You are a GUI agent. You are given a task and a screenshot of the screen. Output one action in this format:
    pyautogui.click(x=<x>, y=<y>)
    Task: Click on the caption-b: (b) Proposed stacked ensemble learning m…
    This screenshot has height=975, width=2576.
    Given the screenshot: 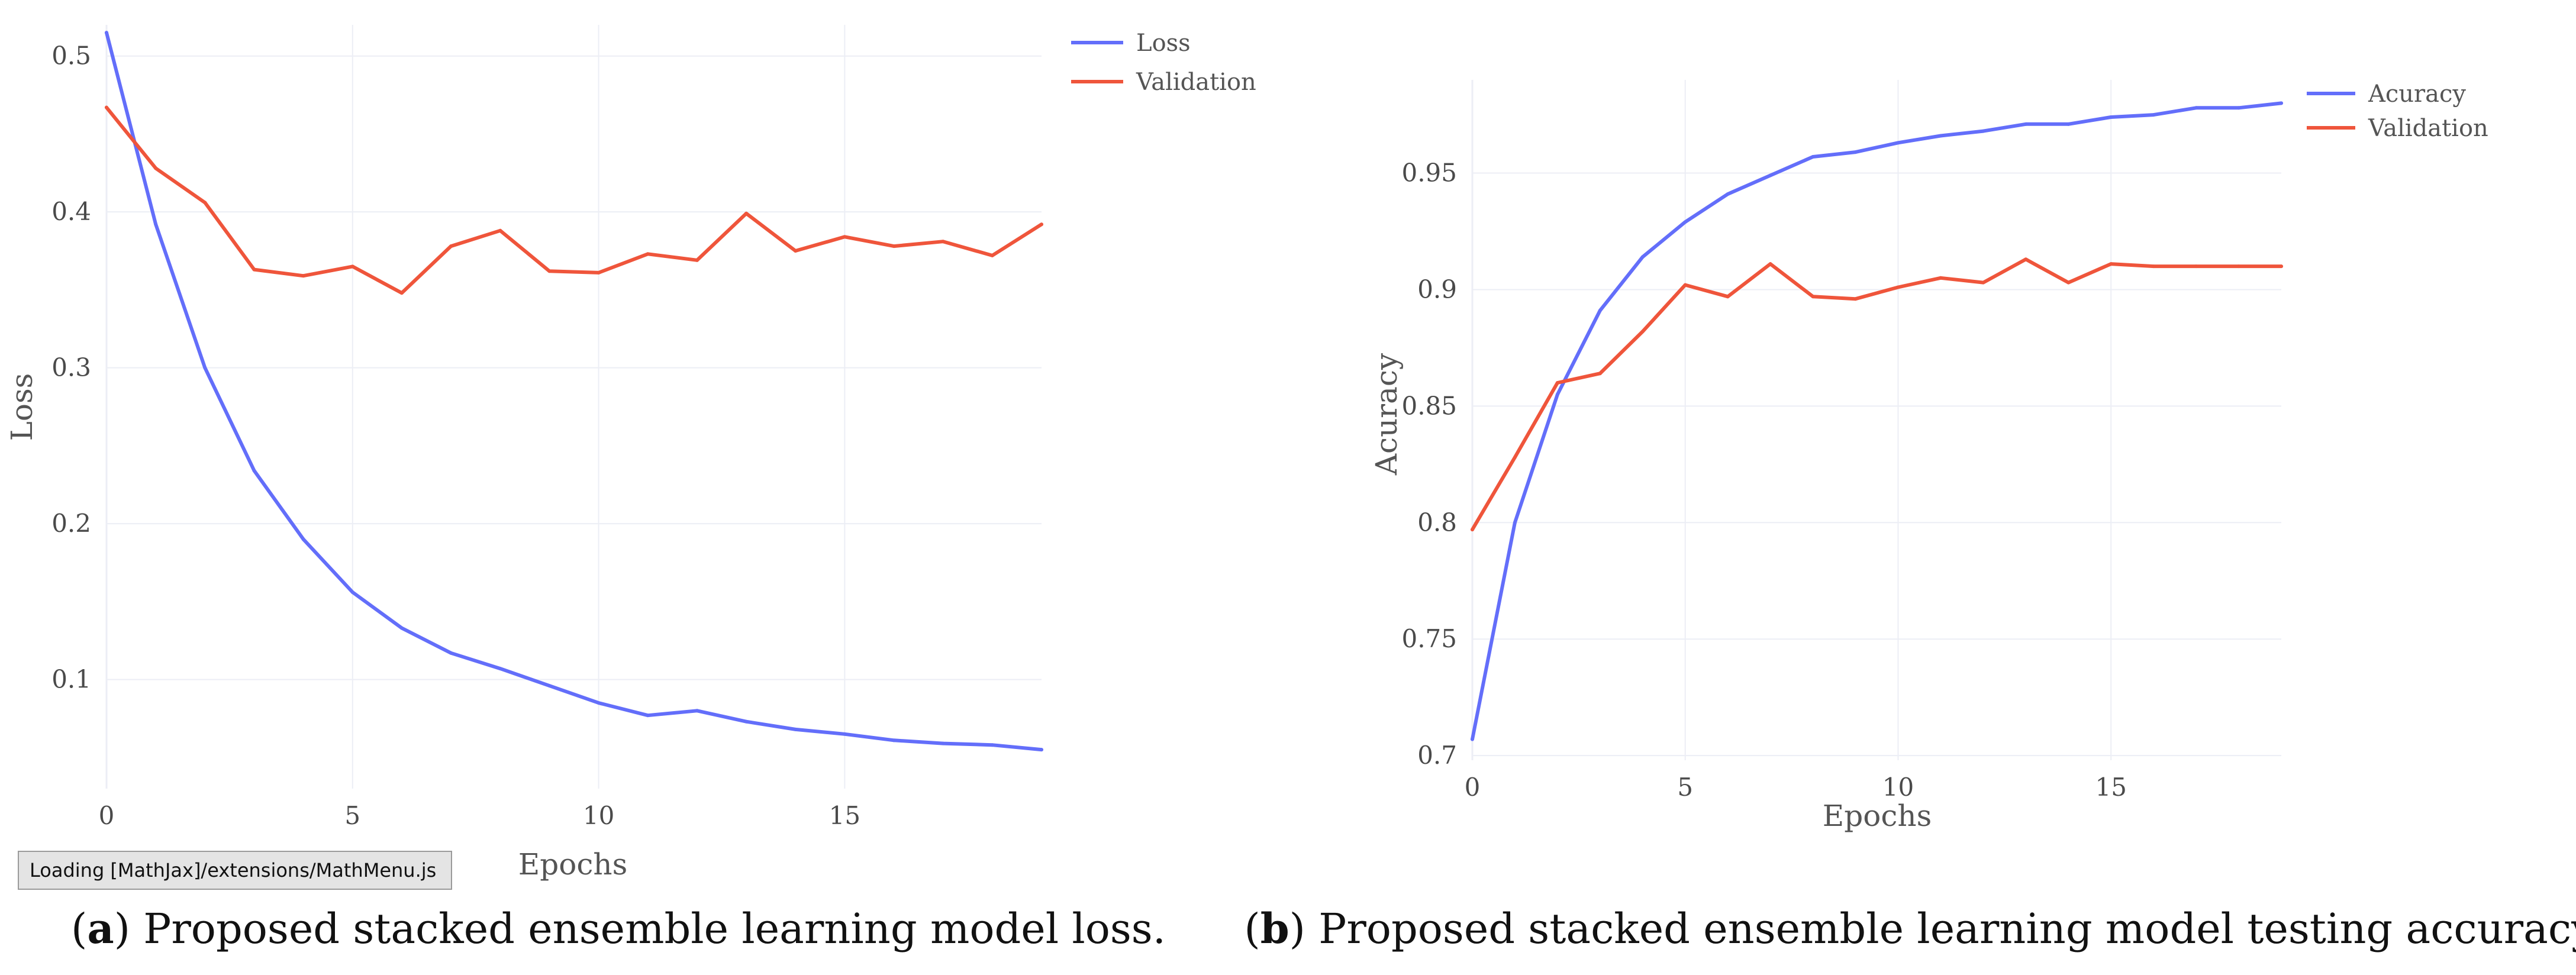 What is the action you would take?
    pyautogui.click(x=1910, y=928)
    